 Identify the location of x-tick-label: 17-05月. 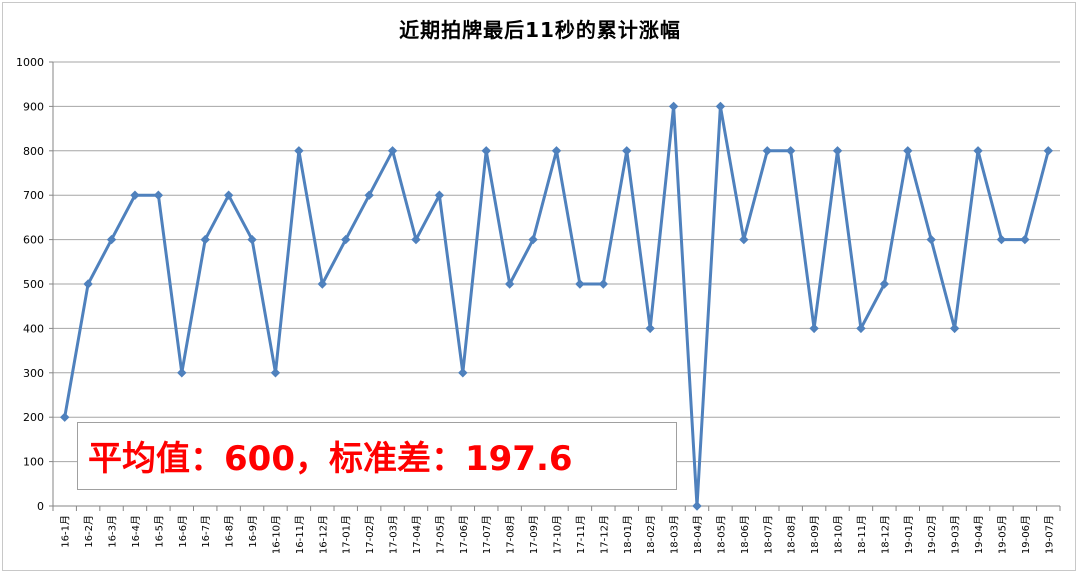
(440, 534).